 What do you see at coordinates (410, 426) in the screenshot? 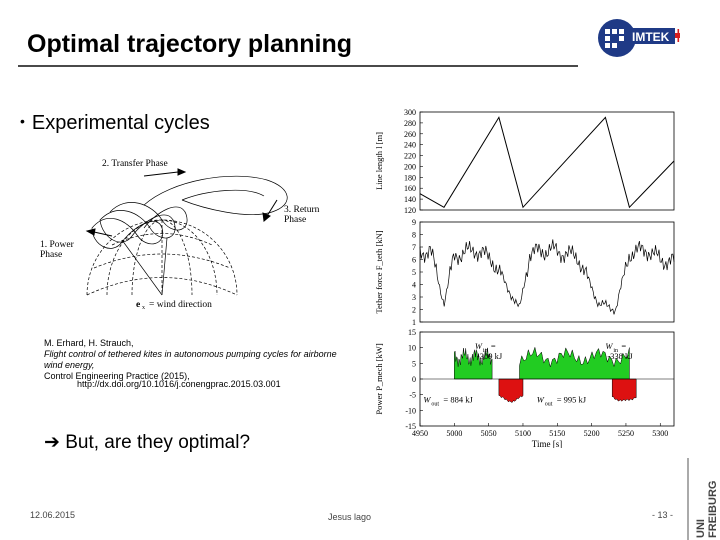
I see `y-tick-label-2-6: -15` at bounding box center [410, 426].